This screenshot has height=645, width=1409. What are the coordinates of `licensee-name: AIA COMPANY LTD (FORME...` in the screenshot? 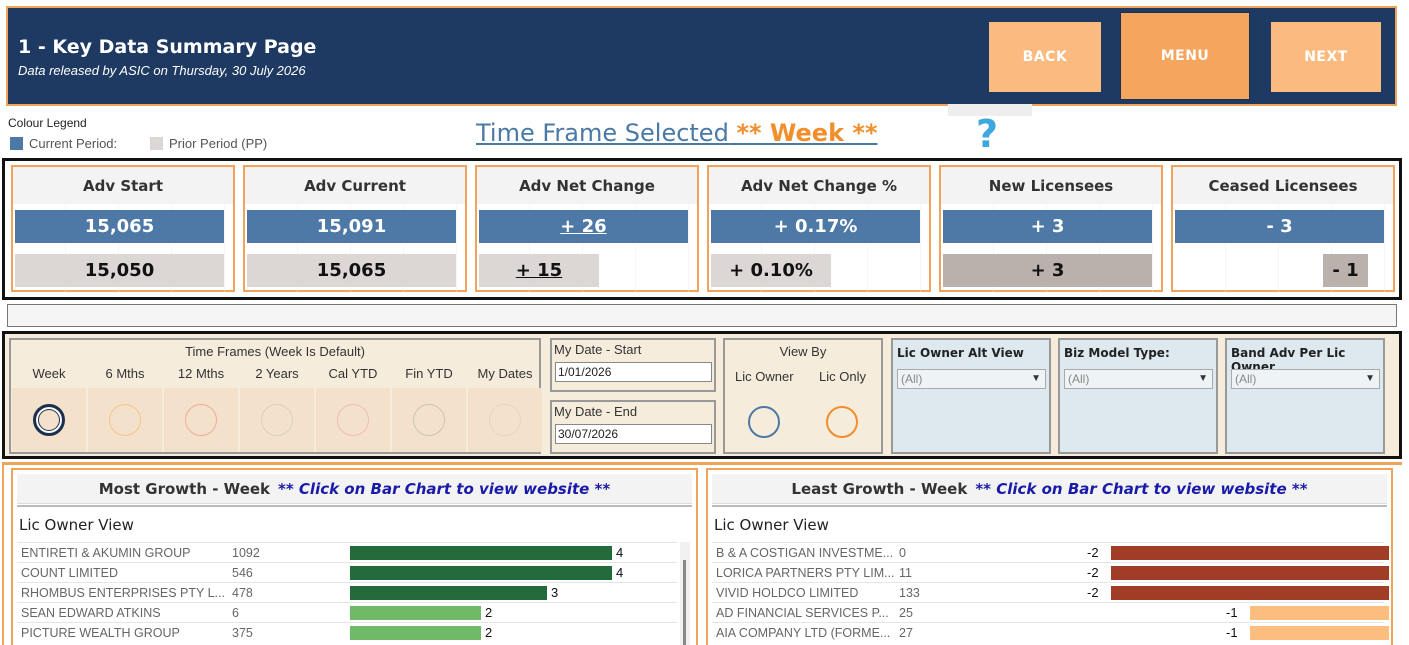 It's located at (803, 633).